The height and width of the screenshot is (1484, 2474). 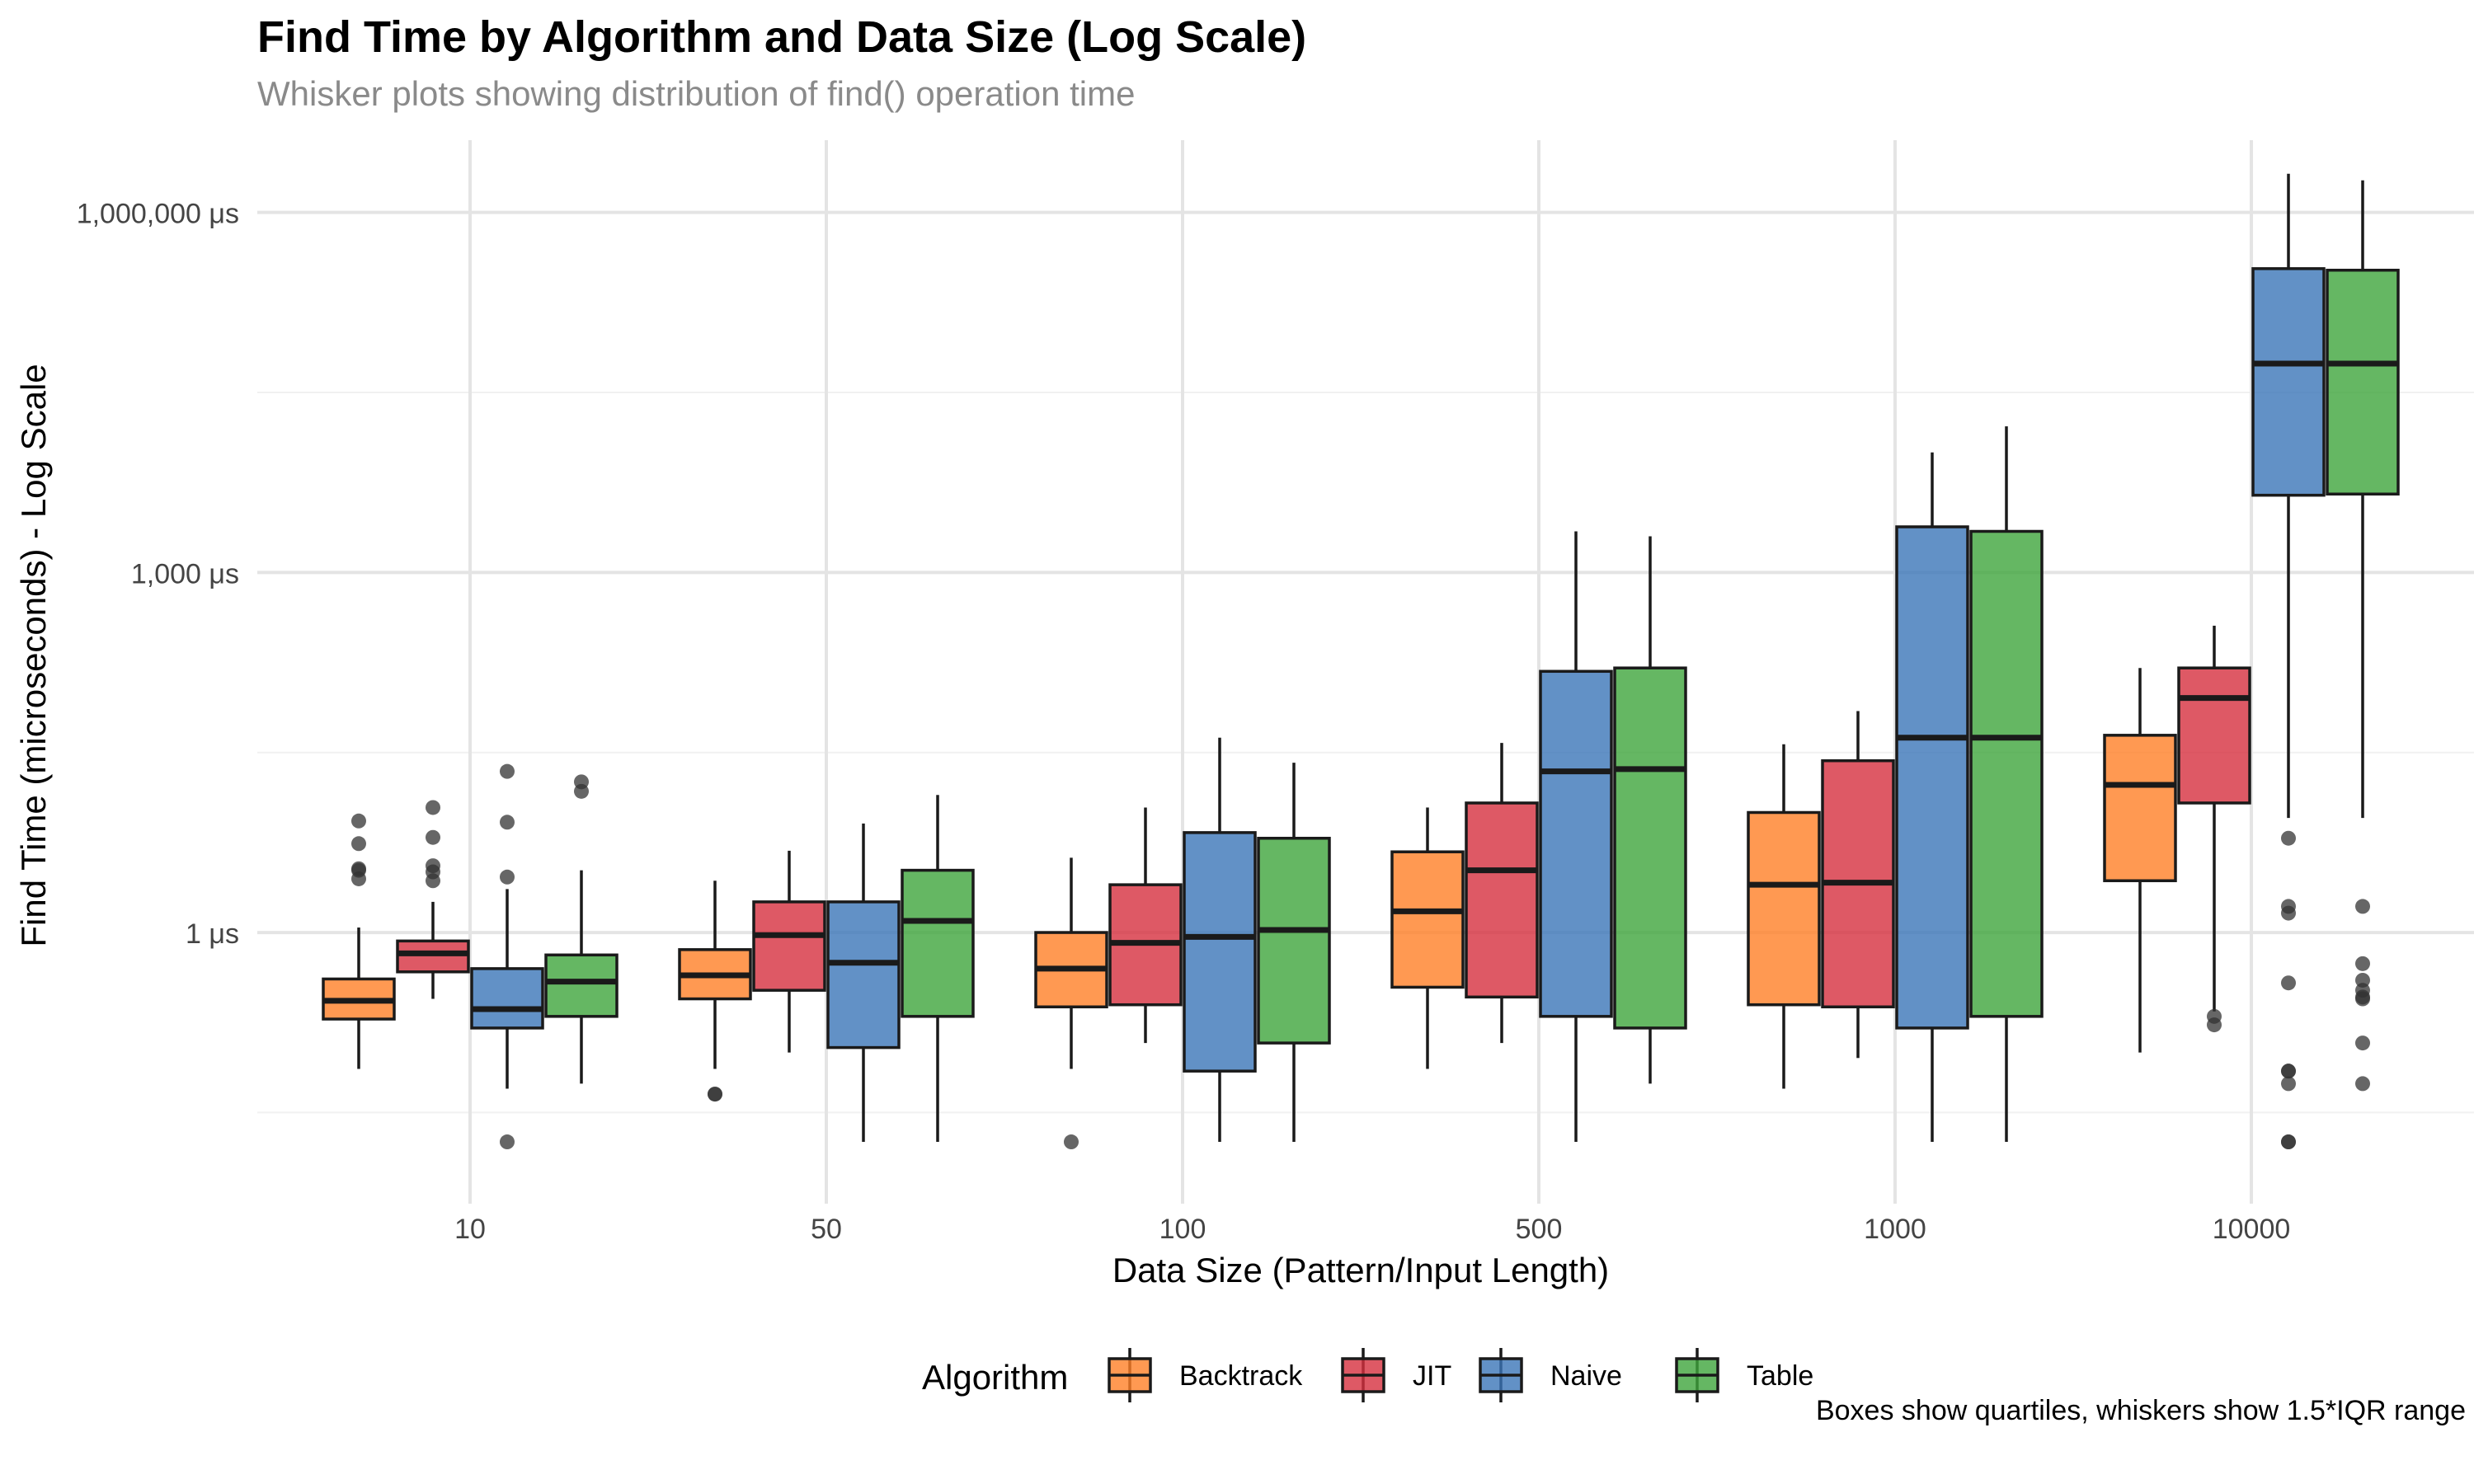 What do you see at coordinates (470, 1229) in the screenshot?
I see `x-tick-label: 10` at bounding box center [470, 1229].